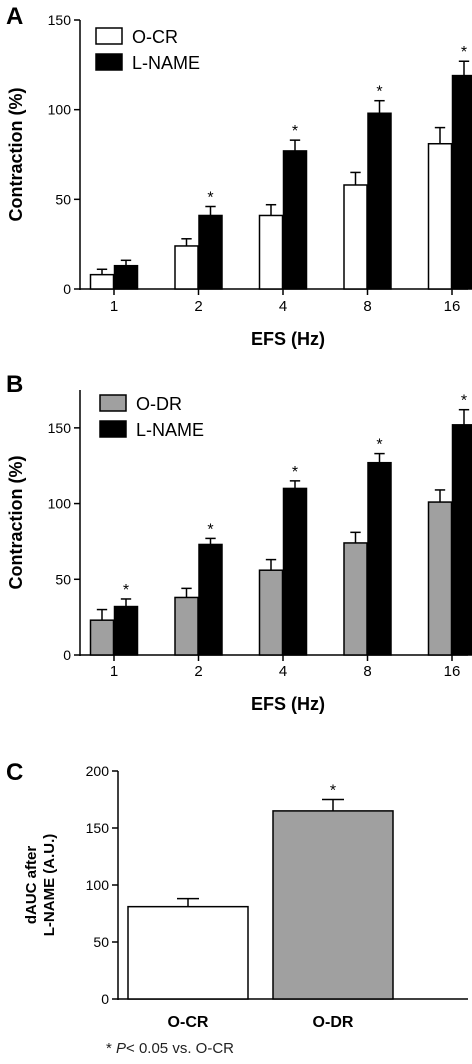 Image resolution: width=472 pixels, height=1064 pixels. Describe the element at coordinates (63, 579) in the screenshot. I see `panel-b-y-tick-label: 50` at that location.